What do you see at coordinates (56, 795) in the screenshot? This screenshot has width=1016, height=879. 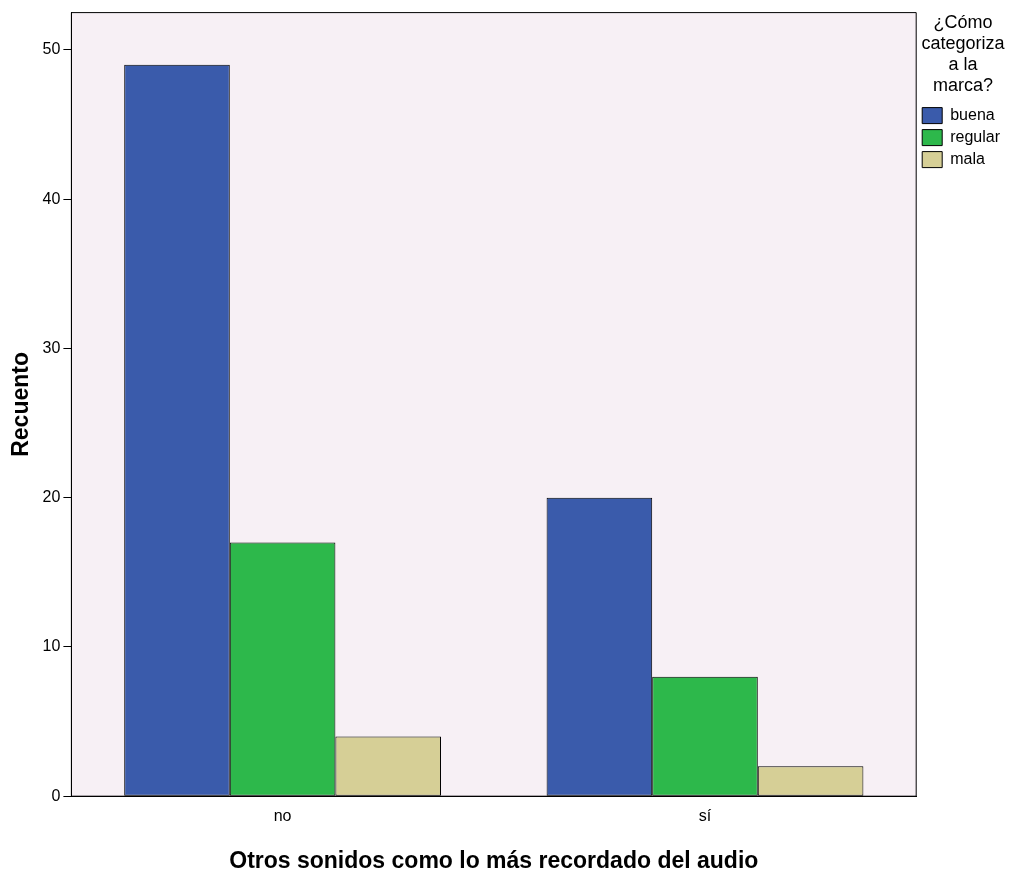 I see `y-tick-label: 0` at bounding box center [56, 795].